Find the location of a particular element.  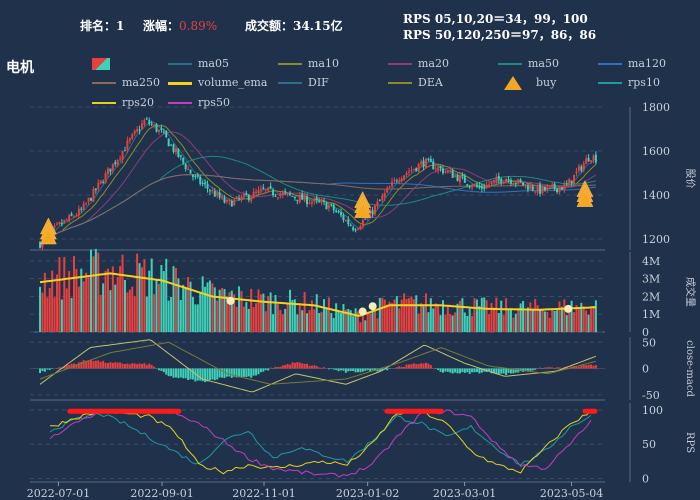

y-axis-label: RPS is located at coordinates (689, 442).